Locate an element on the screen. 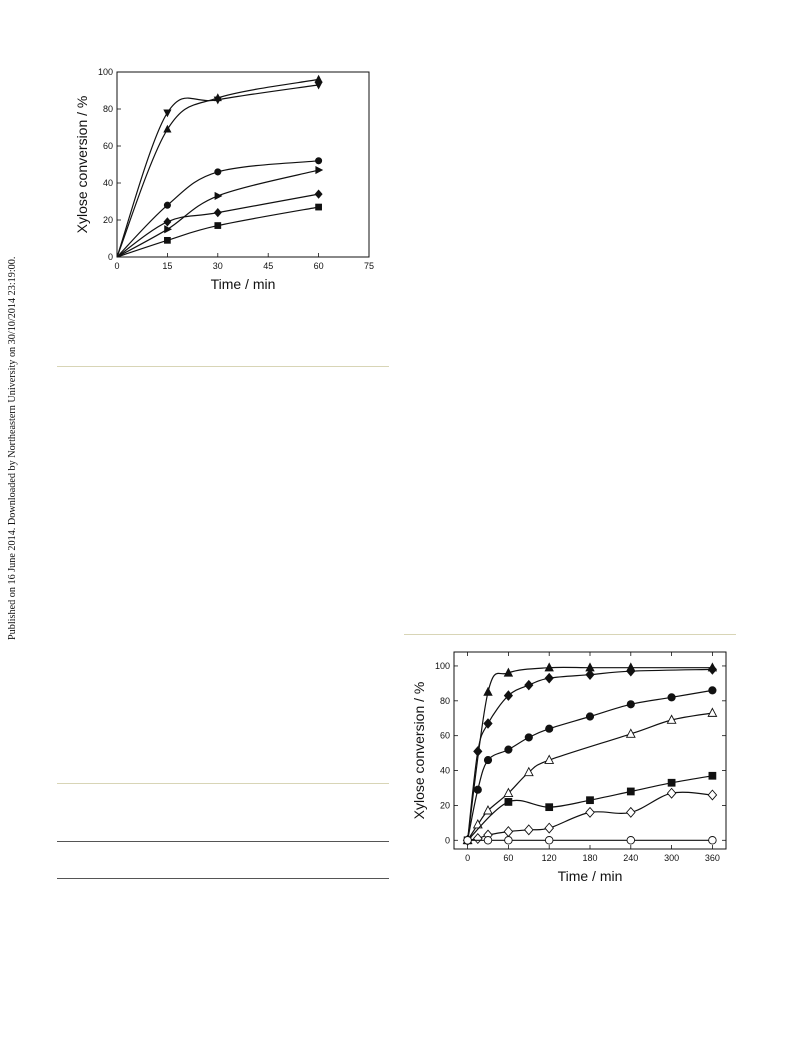  x-tick-label: 240 is located at coordinates (630, 858).